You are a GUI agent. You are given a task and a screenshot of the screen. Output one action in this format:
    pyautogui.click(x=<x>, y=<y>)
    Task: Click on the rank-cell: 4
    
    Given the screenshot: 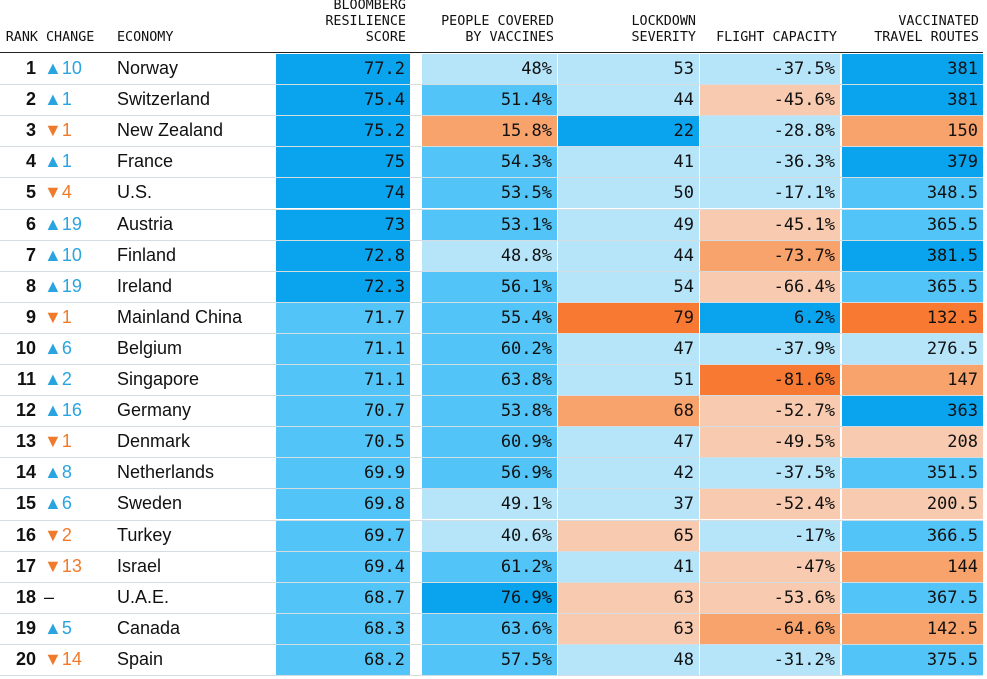 What is the action you would take?
    pyautogui.click(x=30, y=161)
    